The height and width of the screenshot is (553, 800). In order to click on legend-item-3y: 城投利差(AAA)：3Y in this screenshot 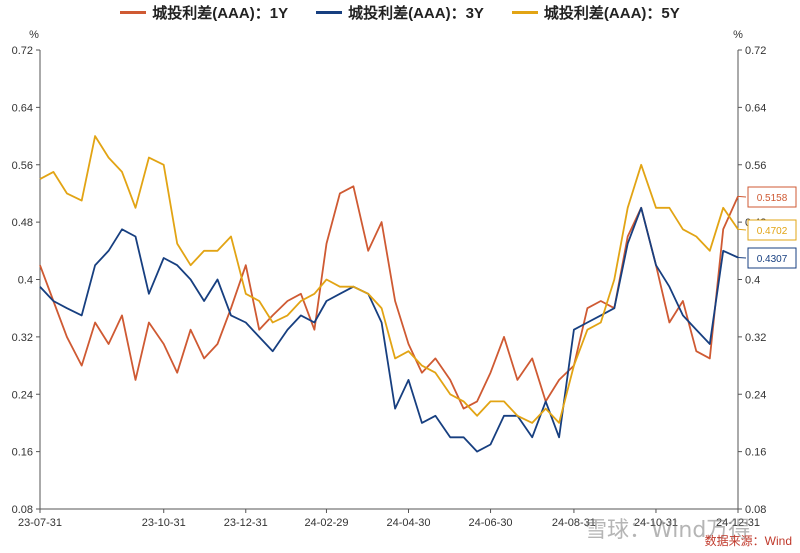, I will do `click(400, 12)`.